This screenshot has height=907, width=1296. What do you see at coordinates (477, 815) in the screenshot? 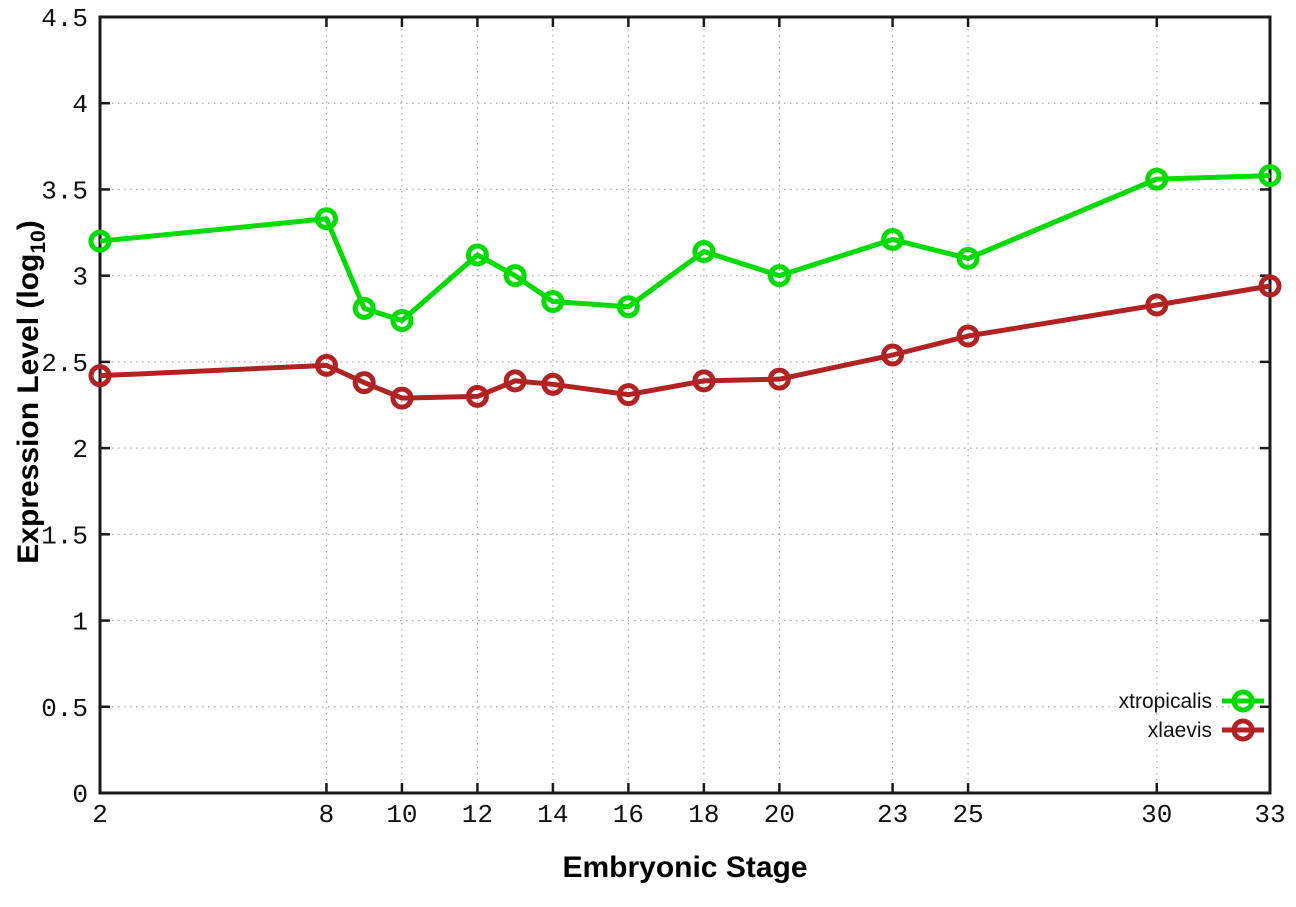
I see `x-tick-label-12: 12` at bounding box center [477, 815].